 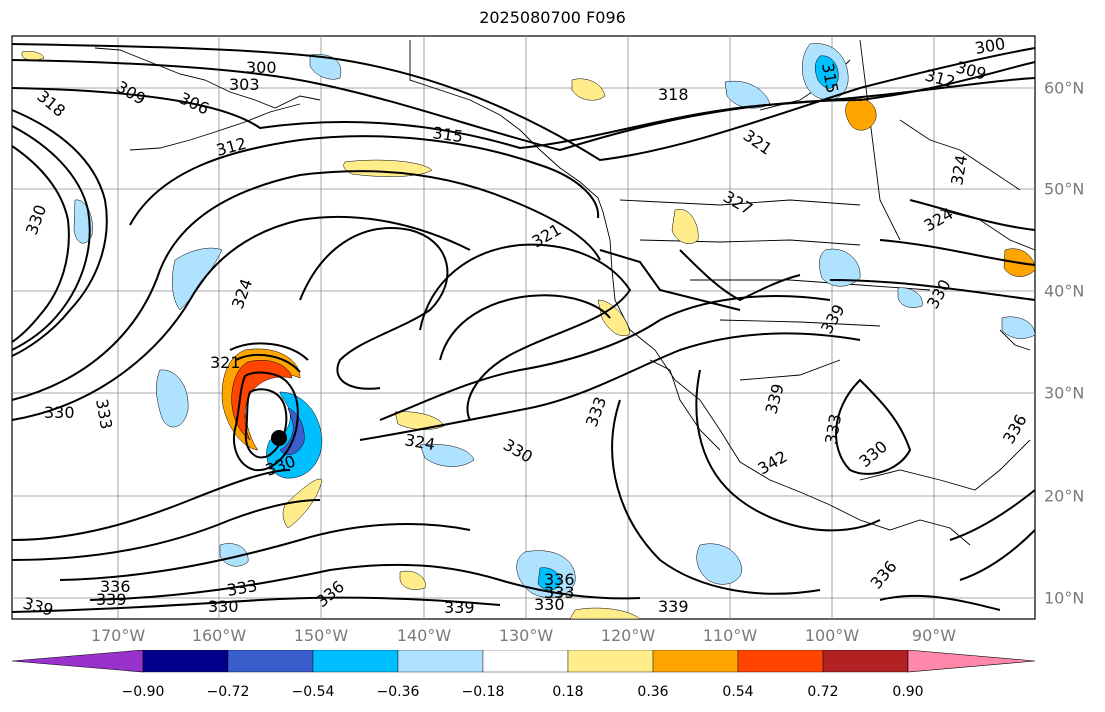 What do you see at coordinates (628, 635) in the screenshot?
I see `longitude-label: 120°W` at bounding box center [628, 635].